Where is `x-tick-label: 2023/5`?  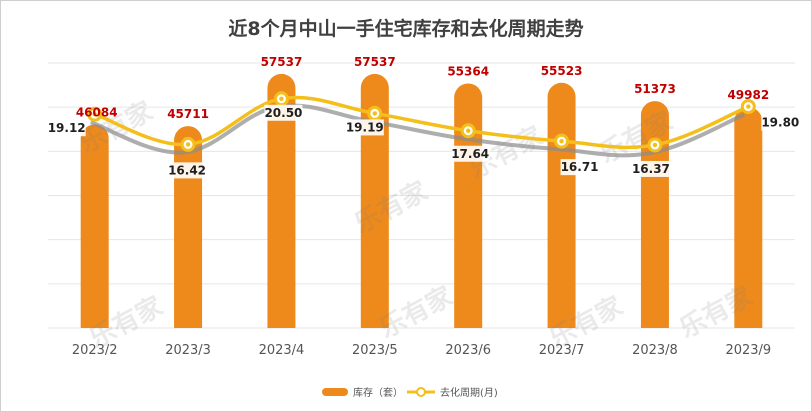 x-tick-label: 2023/5 is located at coordinates (375, 350).